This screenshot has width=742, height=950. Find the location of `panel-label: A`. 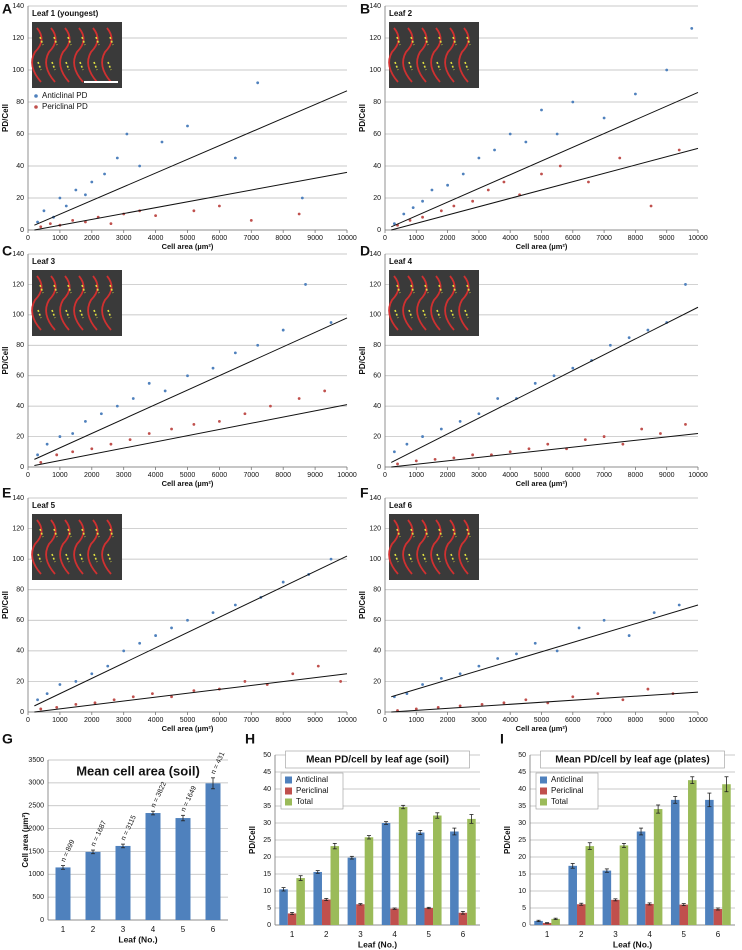

panel-label: A is located at coordinates (7, 9).